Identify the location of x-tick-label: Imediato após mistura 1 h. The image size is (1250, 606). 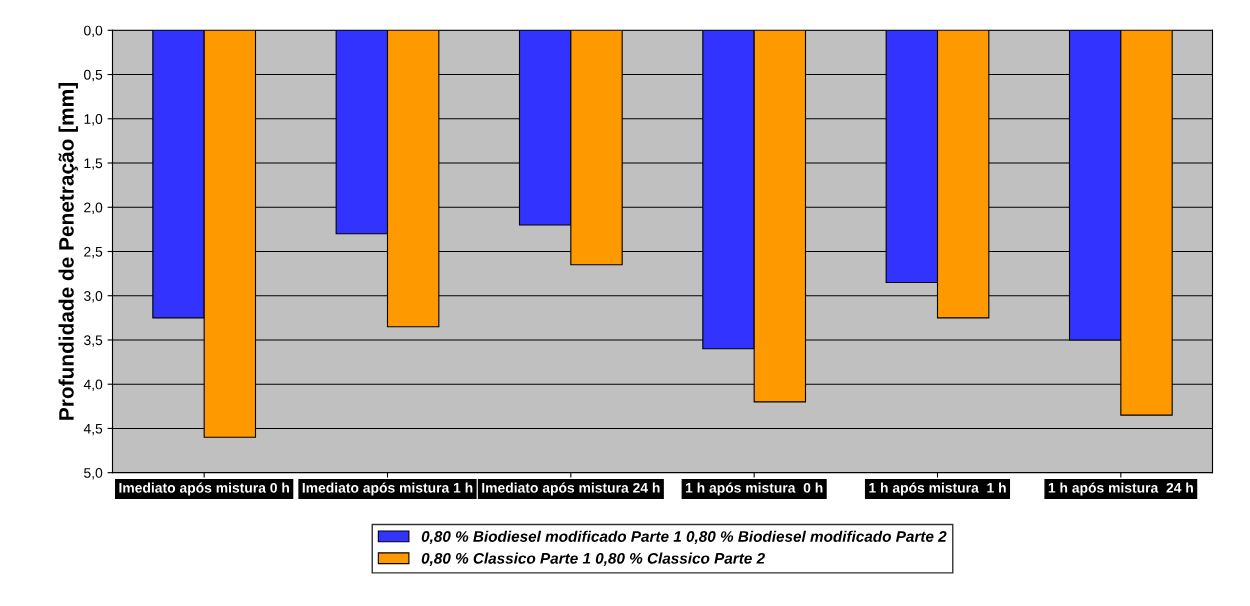
(387, 489).